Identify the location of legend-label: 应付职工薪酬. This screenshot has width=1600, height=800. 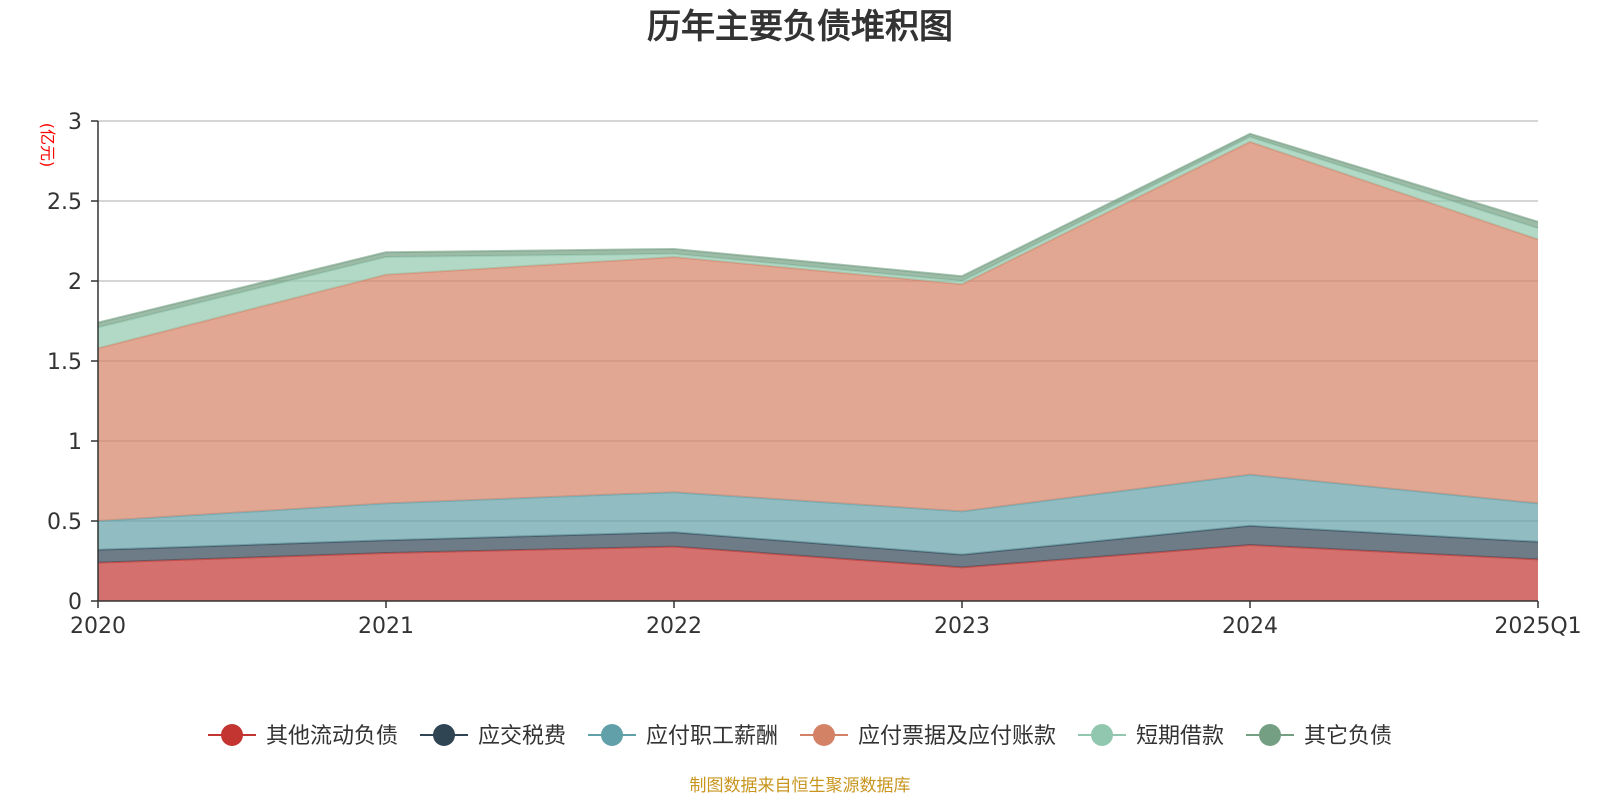
(712, 736).